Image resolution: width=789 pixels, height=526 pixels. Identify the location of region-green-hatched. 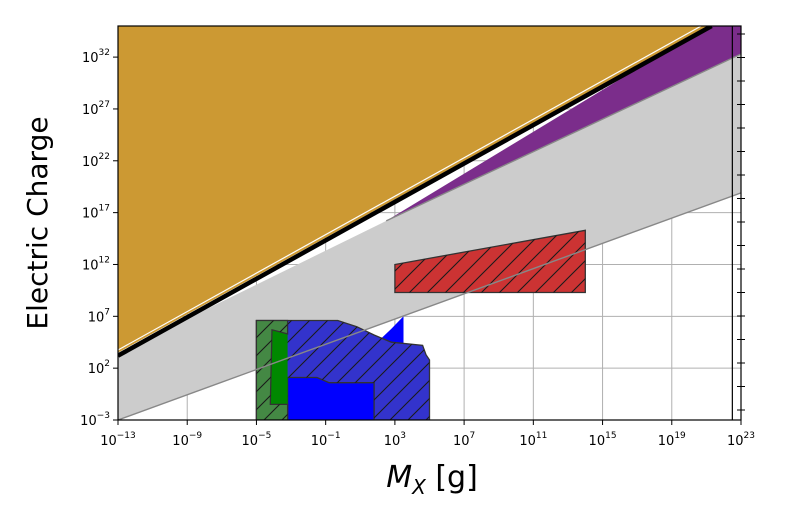
(272, 369).